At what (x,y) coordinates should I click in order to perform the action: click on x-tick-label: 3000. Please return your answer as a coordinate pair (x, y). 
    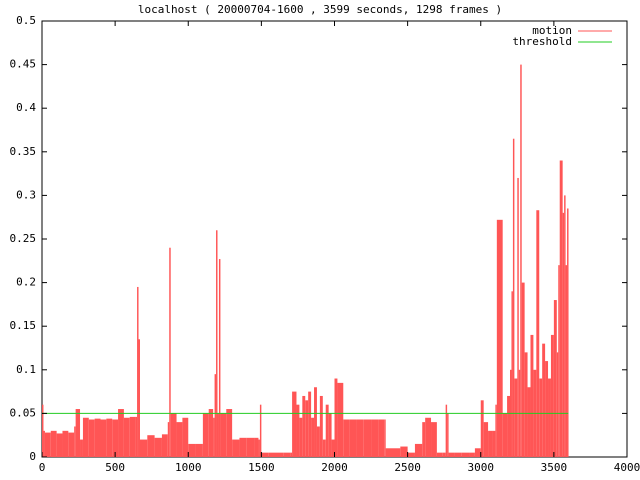
    Looking at the image, I should click on (481, 467).